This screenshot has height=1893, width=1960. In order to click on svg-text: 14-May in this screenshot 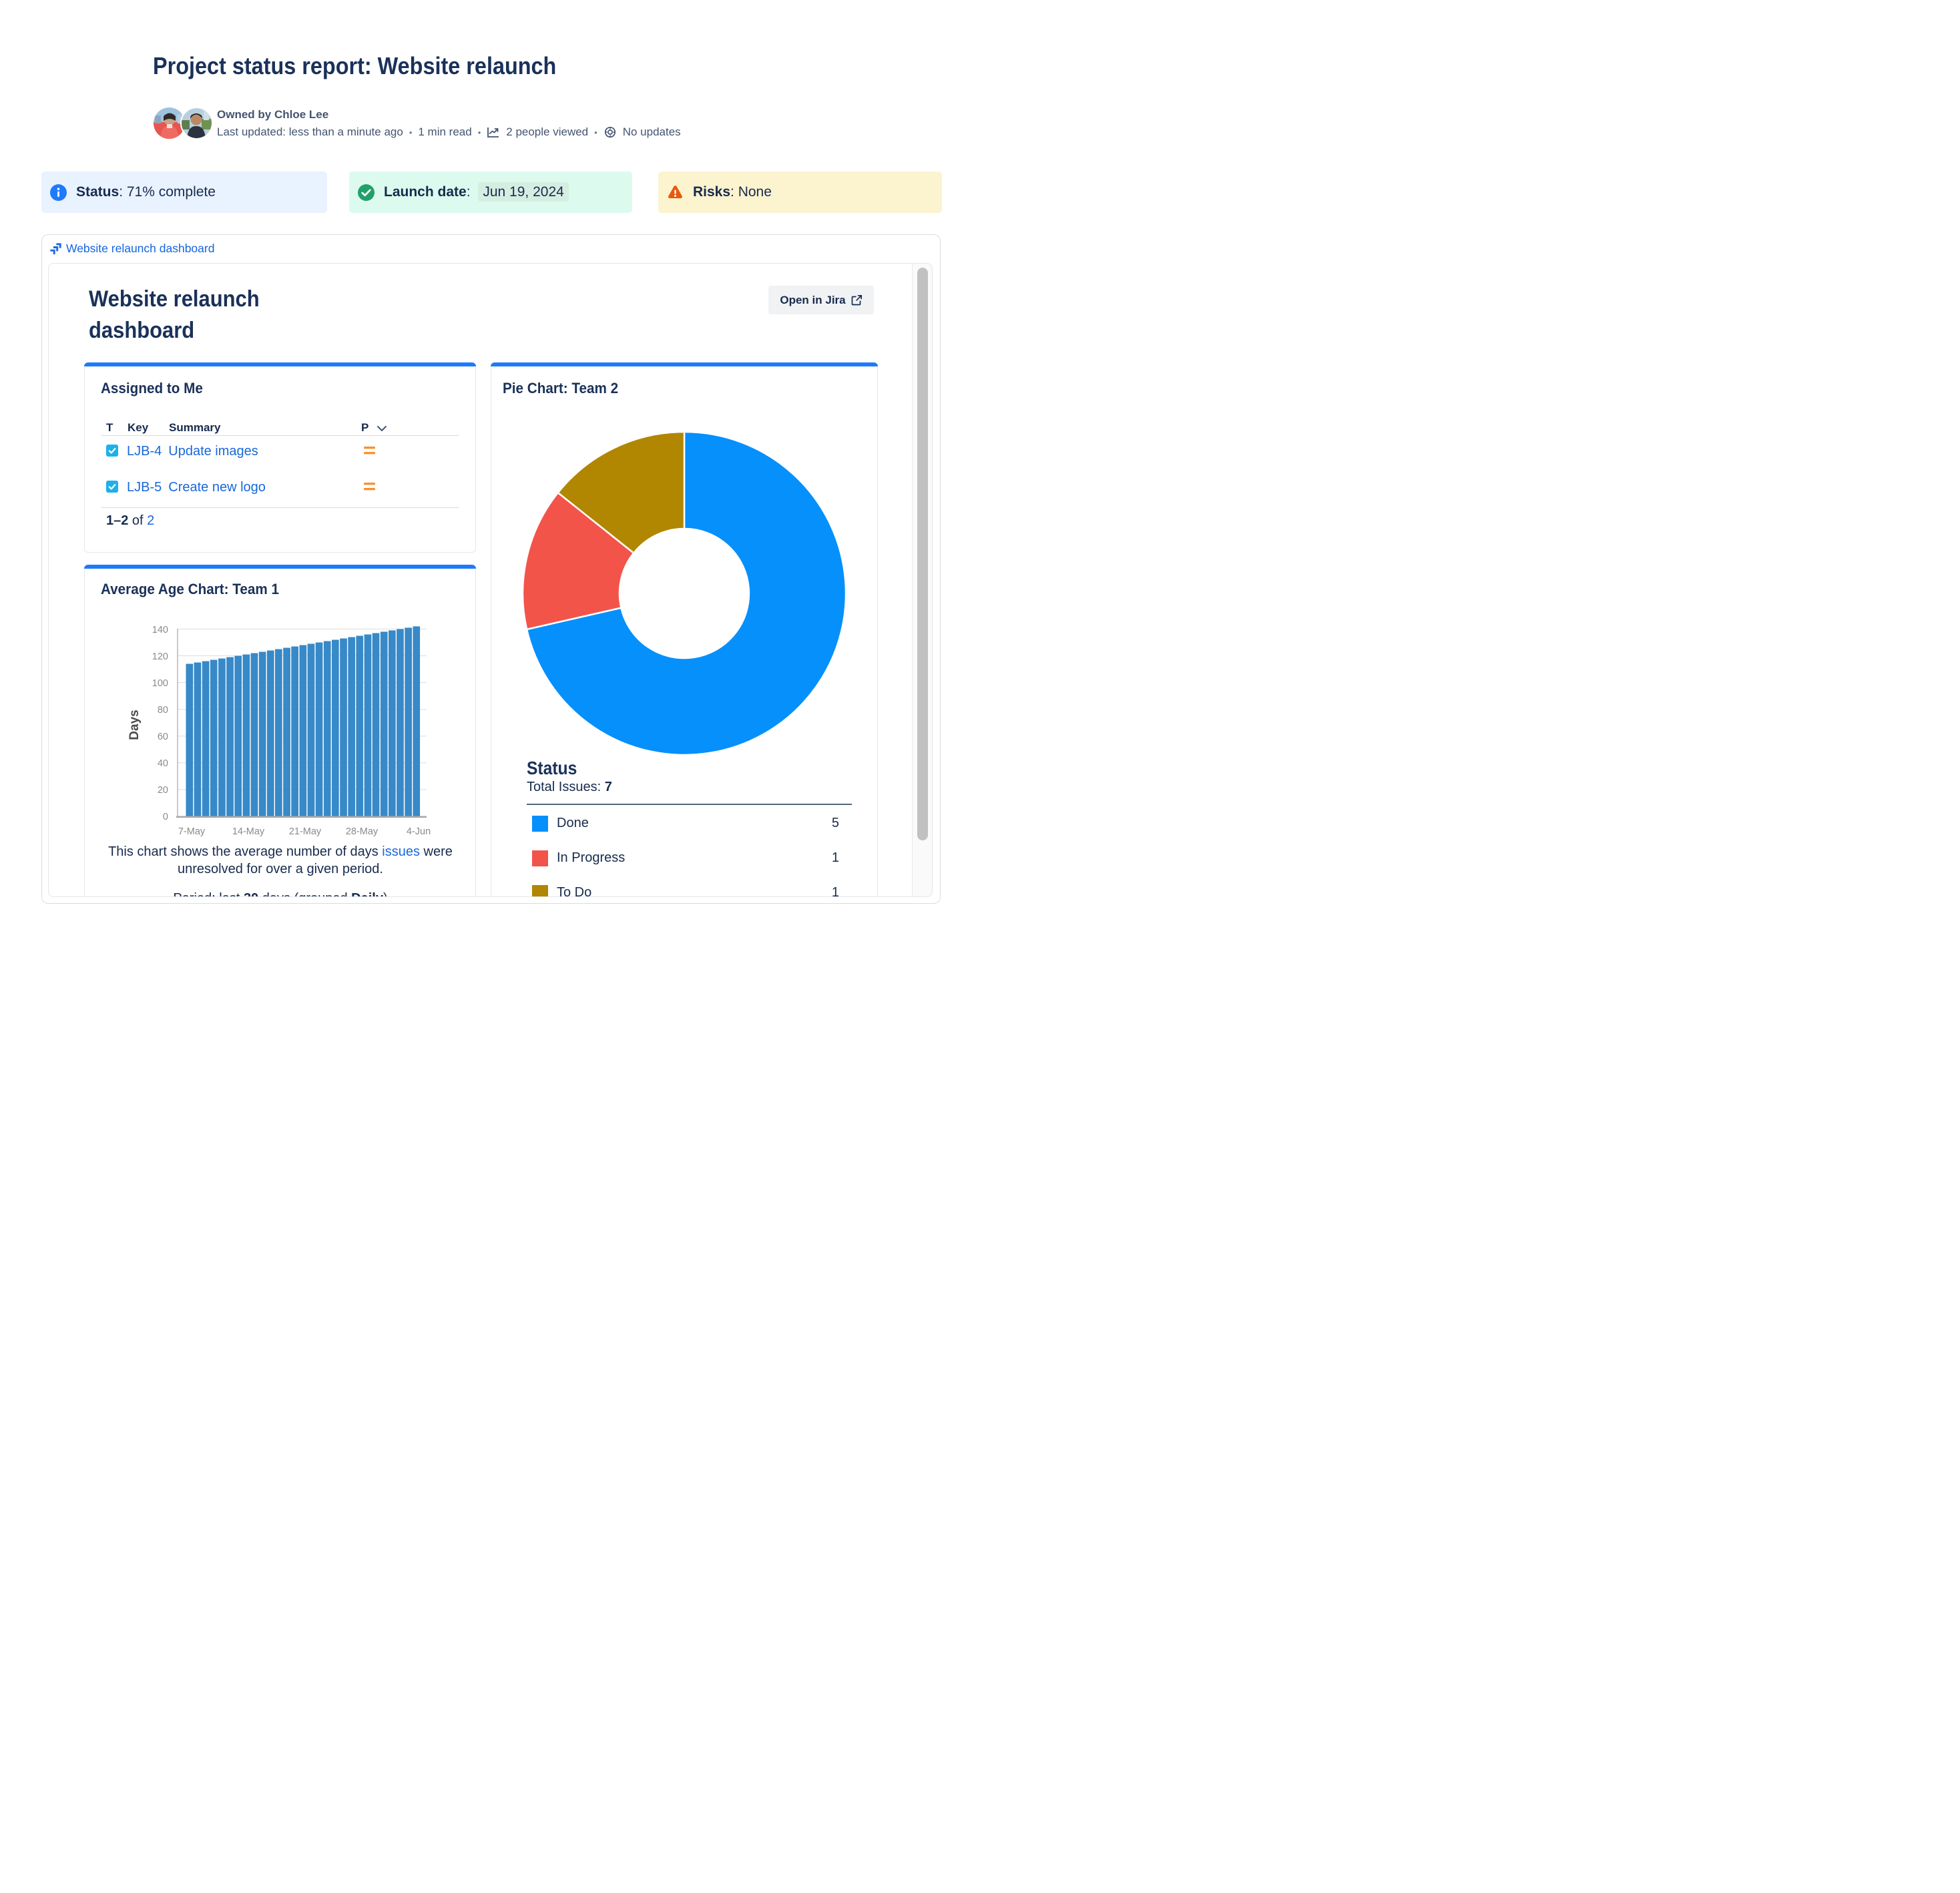, I will do `click(248, 831)`.